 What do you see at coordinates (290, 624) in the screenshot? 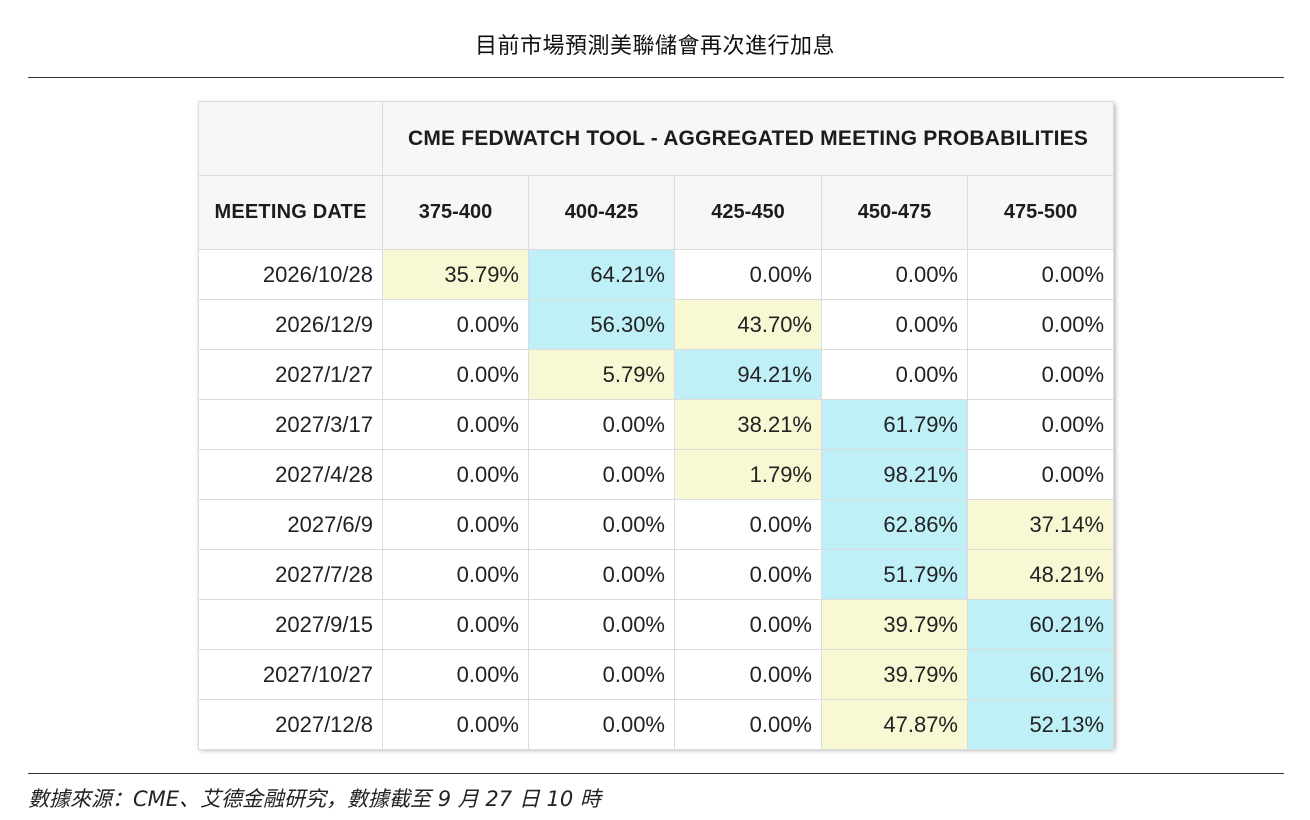
I see `meeting-date-cell: 2027/9/15` at bounding box center [290, 624].